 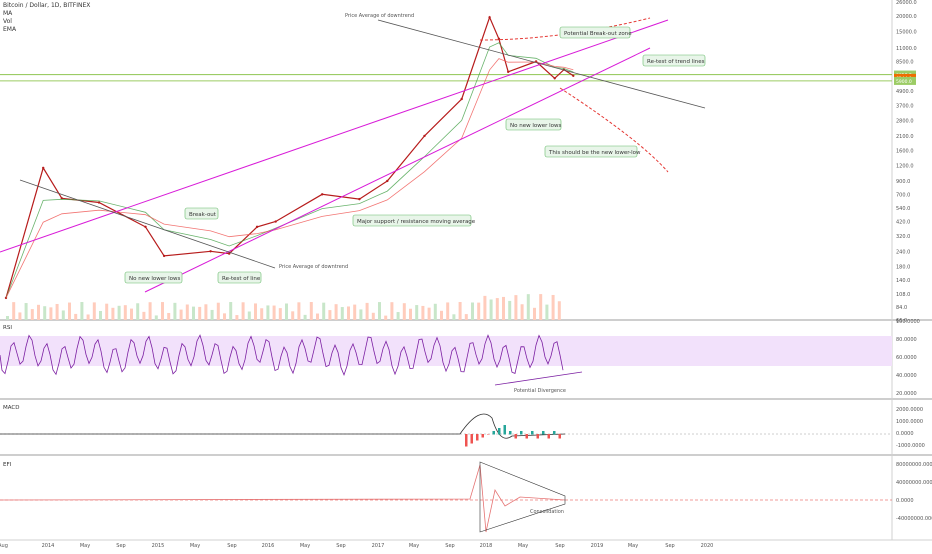 I want to click on annotation-new-lower-low-box, so click(x=591, y=151).